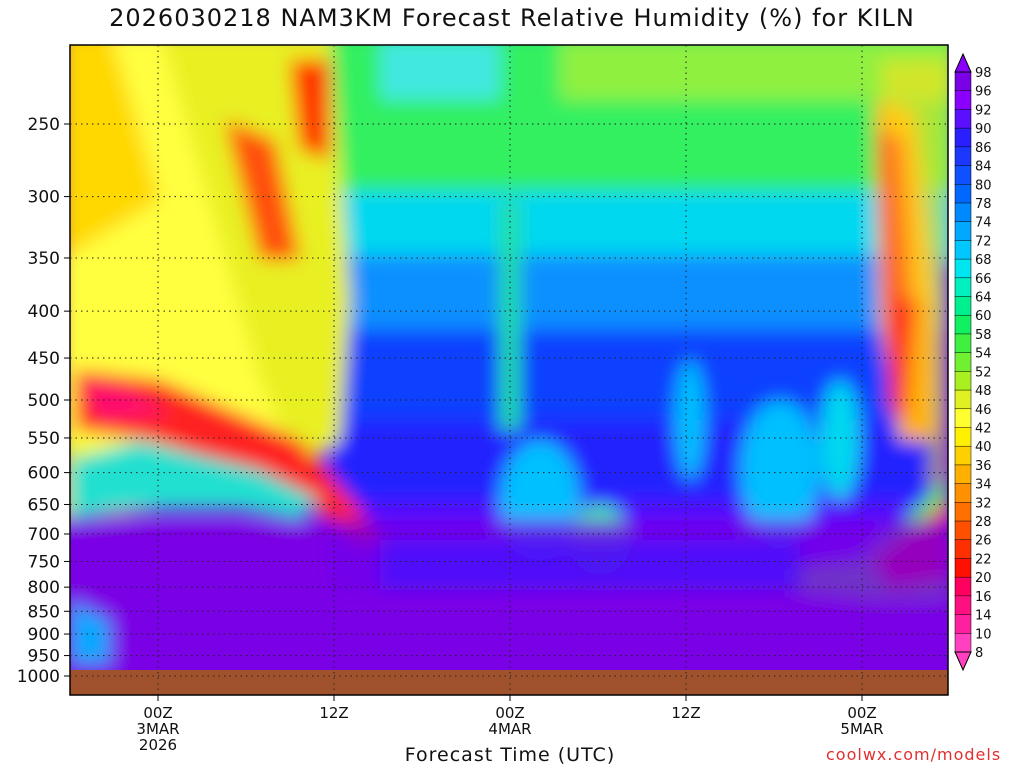 The width and height of the screenshot is (1024, 768). Describe the element at coordinates (157, 729) in the screenshot. I see `x-tick-label: 3MAR` at that location.